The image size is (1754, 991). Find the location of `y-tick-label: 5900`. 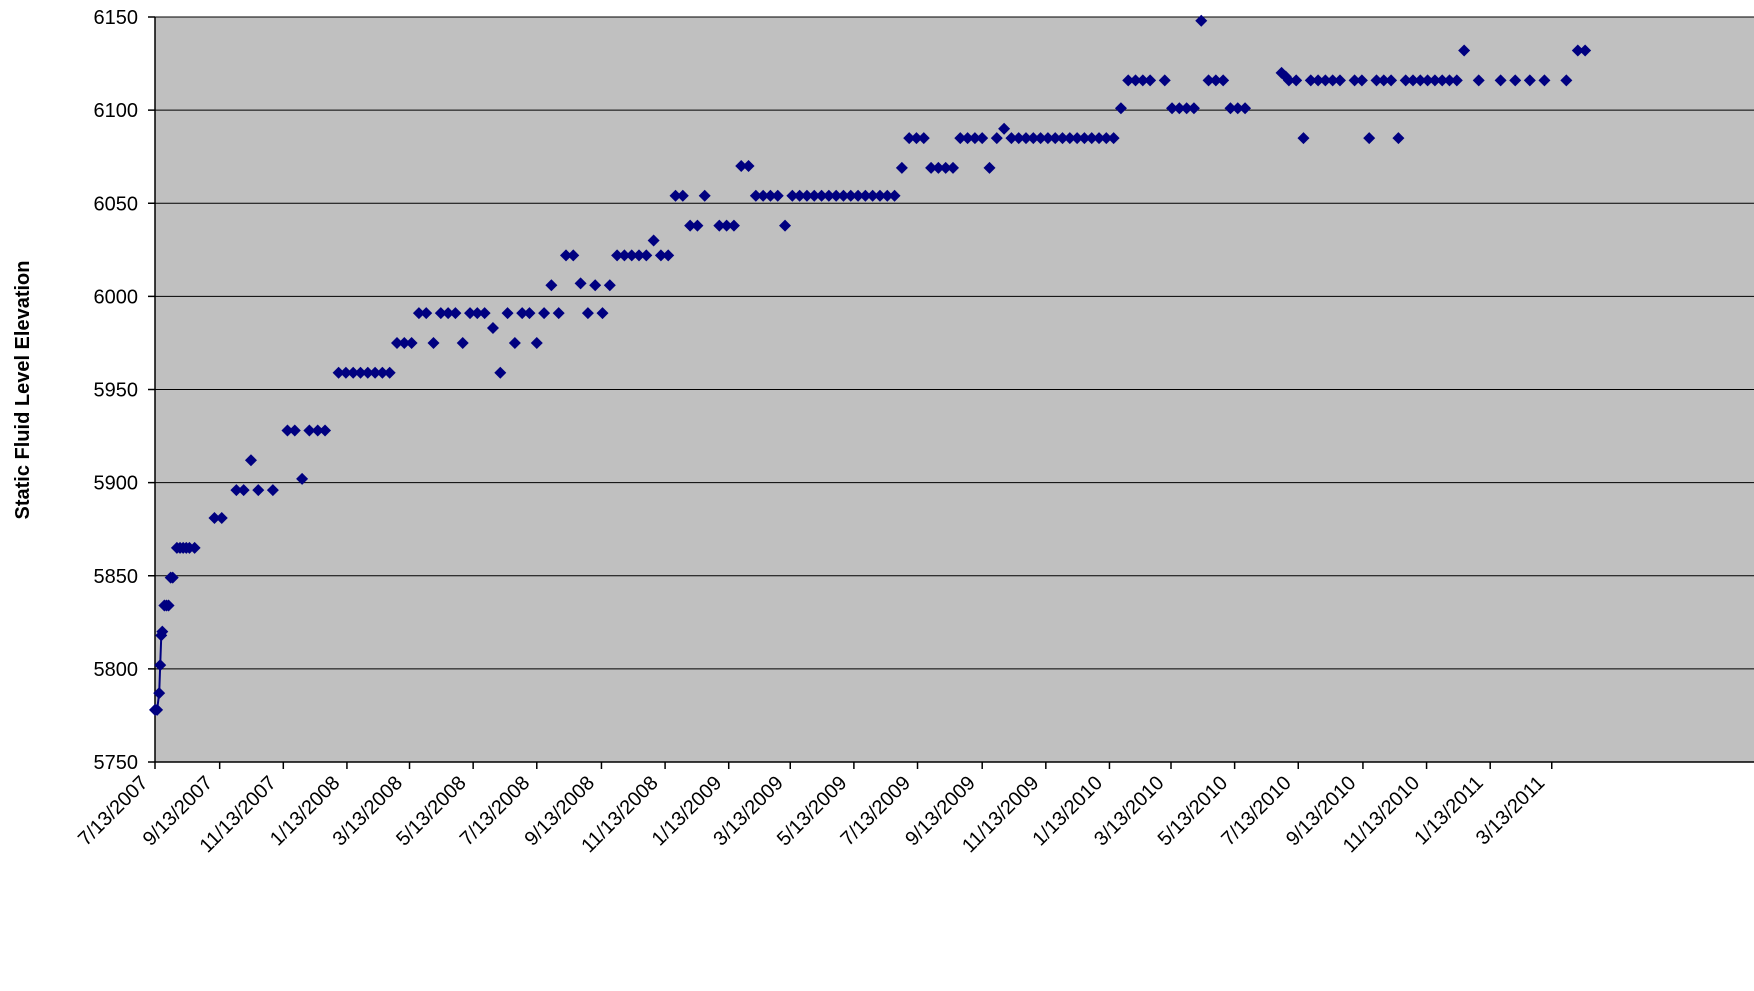

y-tick-label: 5900 is located at coordinates (116, 484).